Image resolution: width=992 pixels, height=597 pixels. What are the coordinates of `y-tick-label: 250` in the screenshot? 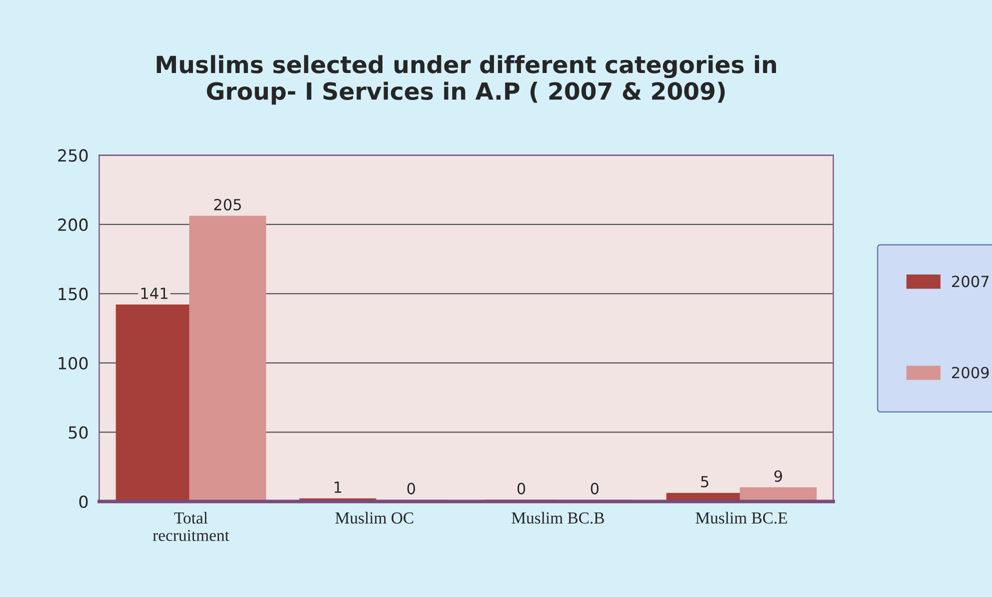 It's located at (73, 155).